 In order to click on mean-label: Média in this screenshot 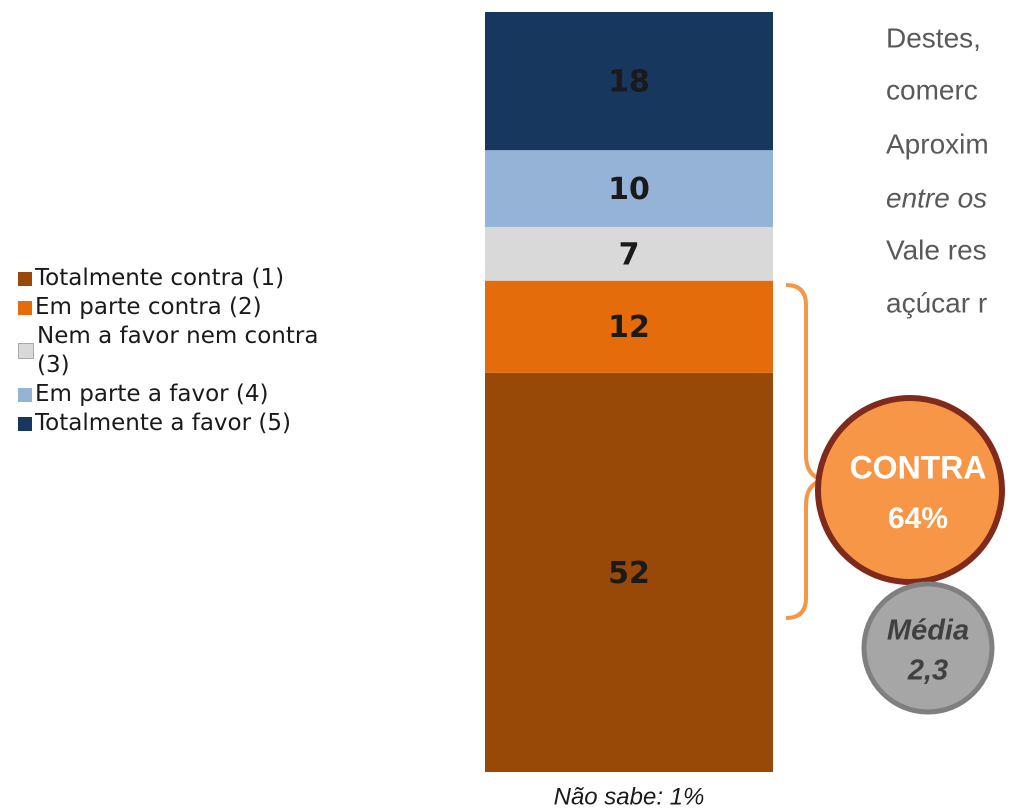, I will do `click(928, 631)`.